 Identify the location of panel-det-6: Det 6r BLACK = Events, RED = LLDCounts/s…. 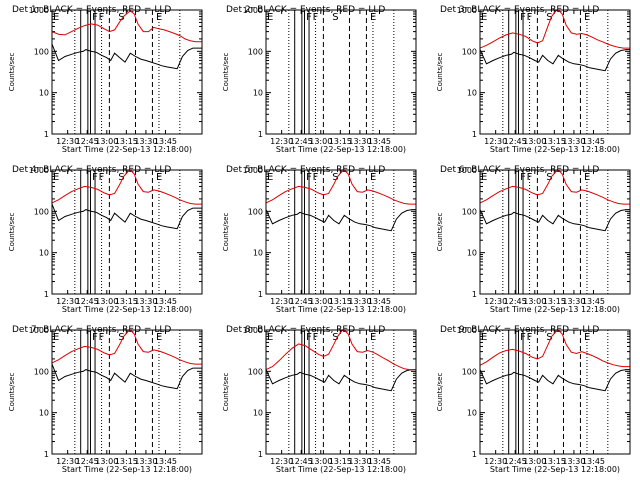
(533, 239).